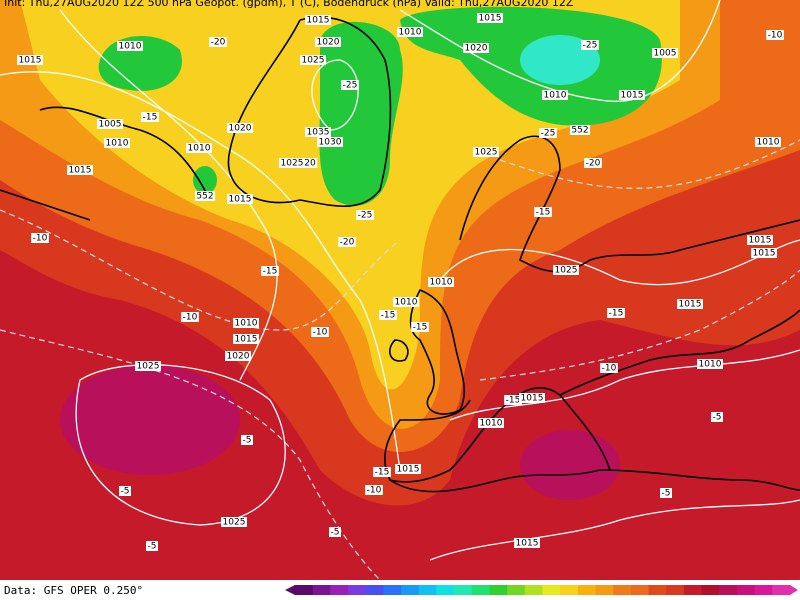  I want to click on contour-label: 1030, so click(330, 143).